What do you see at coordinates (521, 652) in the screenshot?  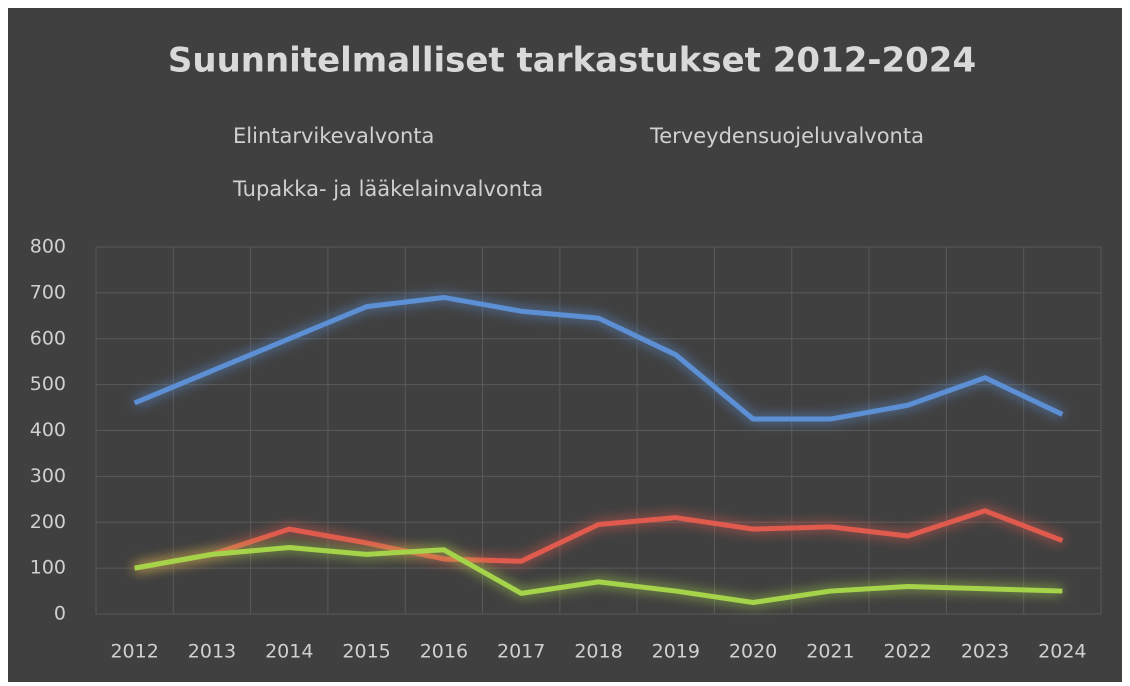 I see `x-tick-label: 2017` at bounding box center [521, 652].